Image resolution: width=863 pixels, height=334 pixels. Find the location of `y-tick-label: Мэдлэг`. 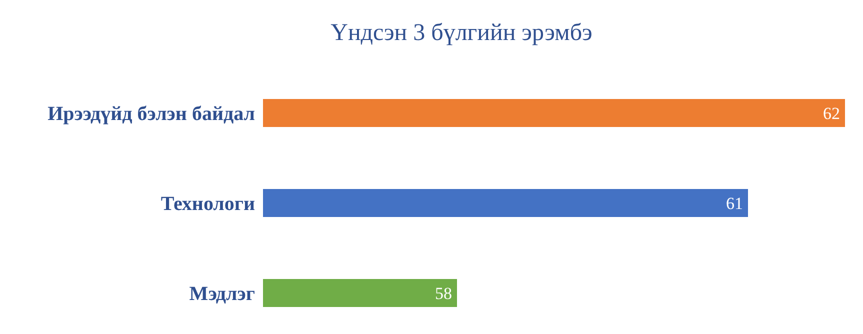

y-tick-label: Мэдлэг is located at coordinates (222, 294).